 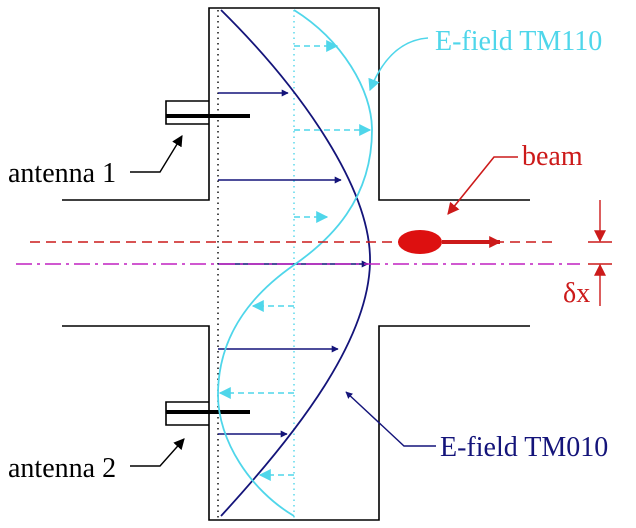 What do you see at coordinates (62, 468) in the screenshot?
I see `label-antenna-2: antenna 2` at bounding box center [62, 468].